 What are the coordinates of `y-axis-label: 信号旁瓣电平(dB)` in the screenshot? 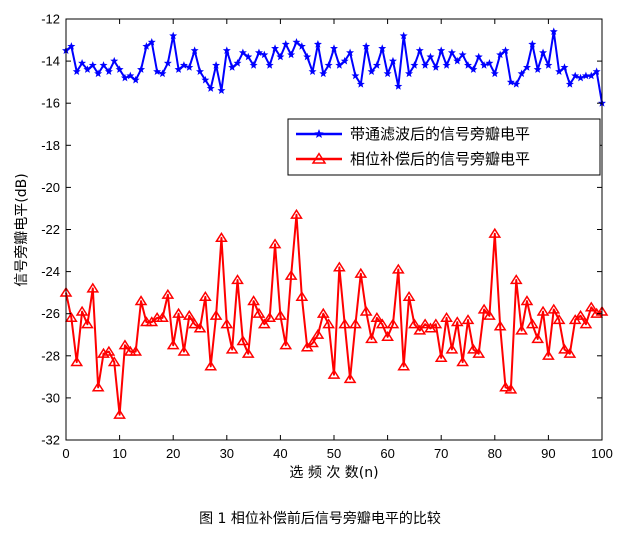 It's located at (21, 229).